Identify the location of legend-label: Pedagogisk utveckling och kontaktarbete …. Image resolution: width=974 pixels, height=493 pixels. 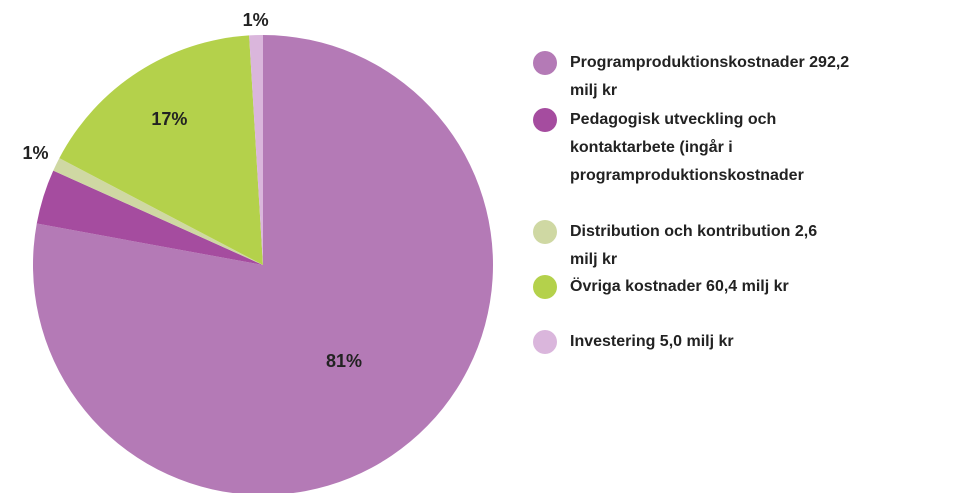
(687, 147).